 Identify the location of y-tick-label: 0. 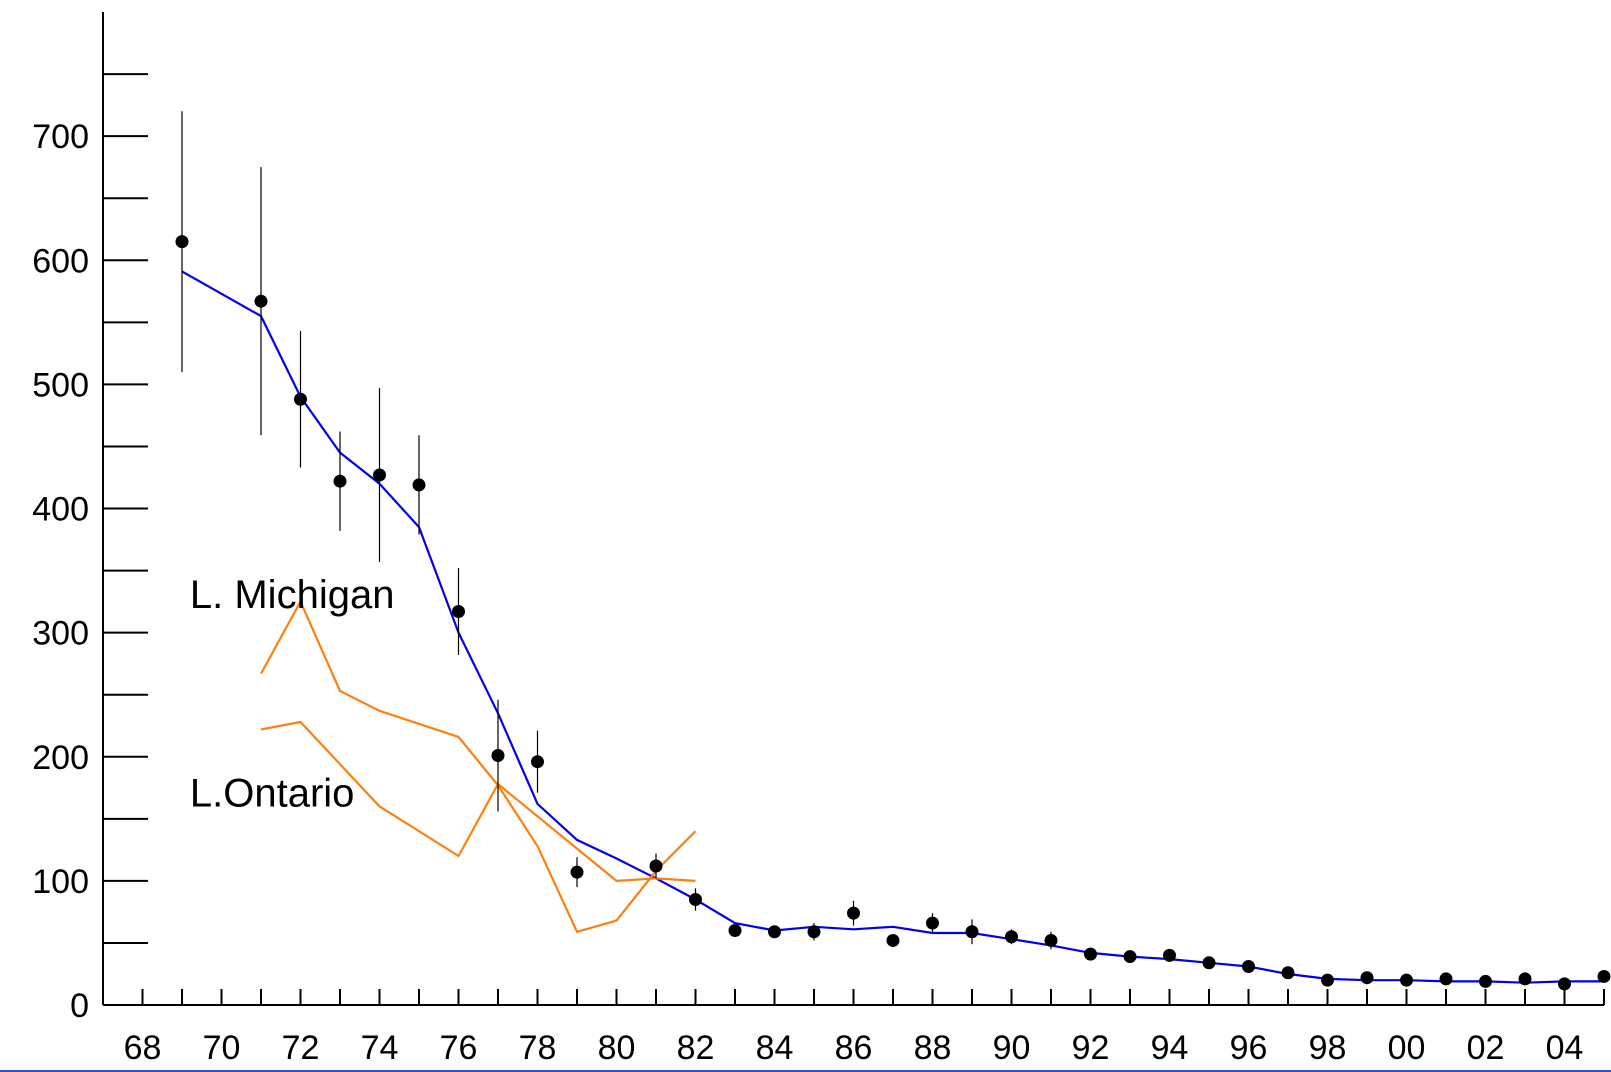
(79, 1006).